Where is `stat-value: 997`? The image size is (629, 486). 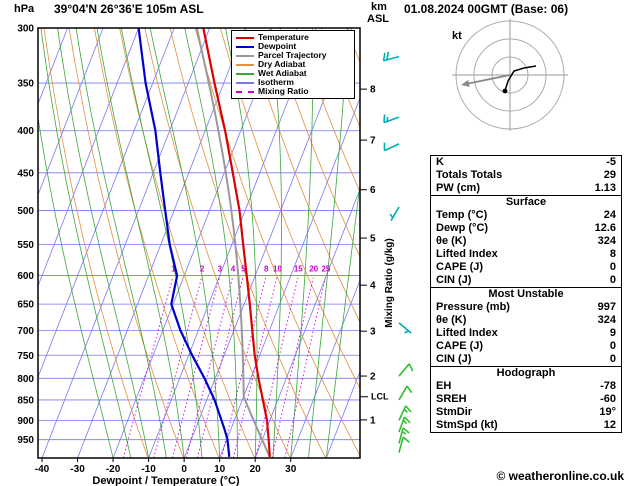 stat-value: 997 is located at coordinates (606, 307).